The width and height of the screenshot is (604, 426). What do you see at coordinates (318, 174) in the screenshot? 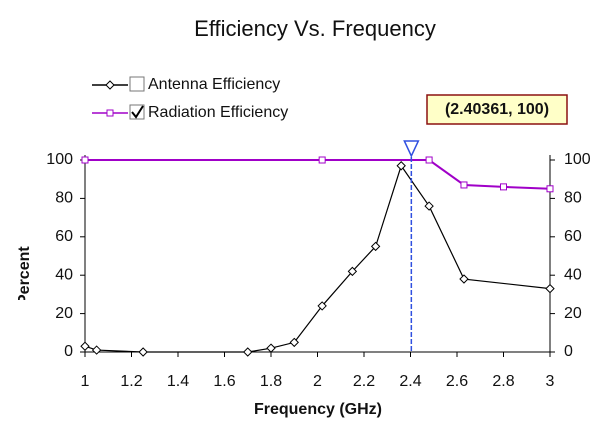
I see `series-line` at bounding box center [318, 174].